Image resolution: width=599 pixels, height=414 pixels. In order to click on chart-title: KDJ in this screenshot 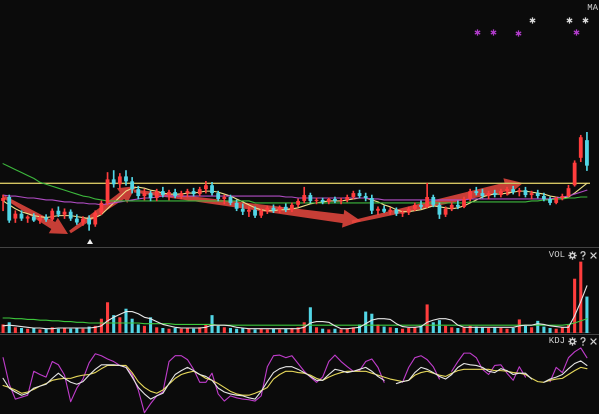, I will do `click(556, 341)`.